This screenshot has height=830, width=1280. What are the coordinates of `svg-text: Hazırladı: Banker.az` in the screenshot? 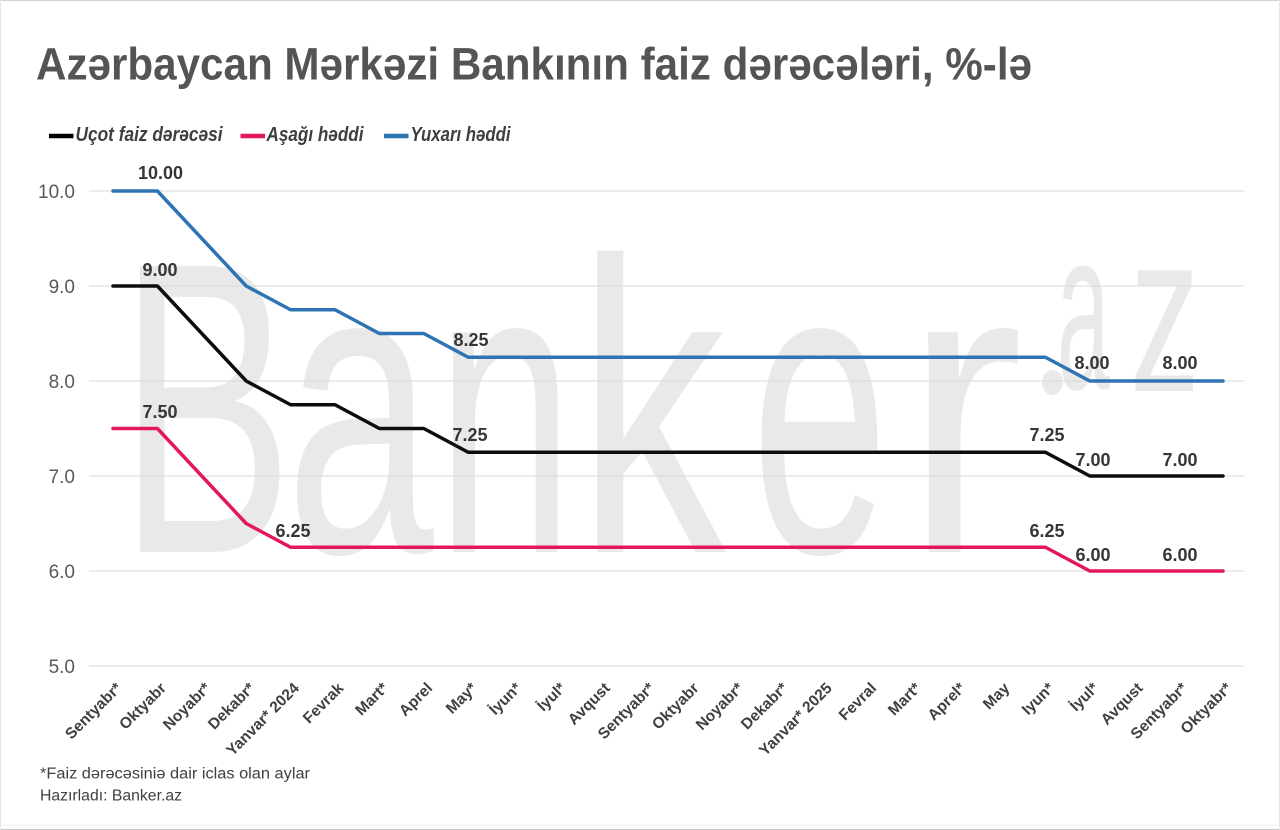 It's located at (111, 796).